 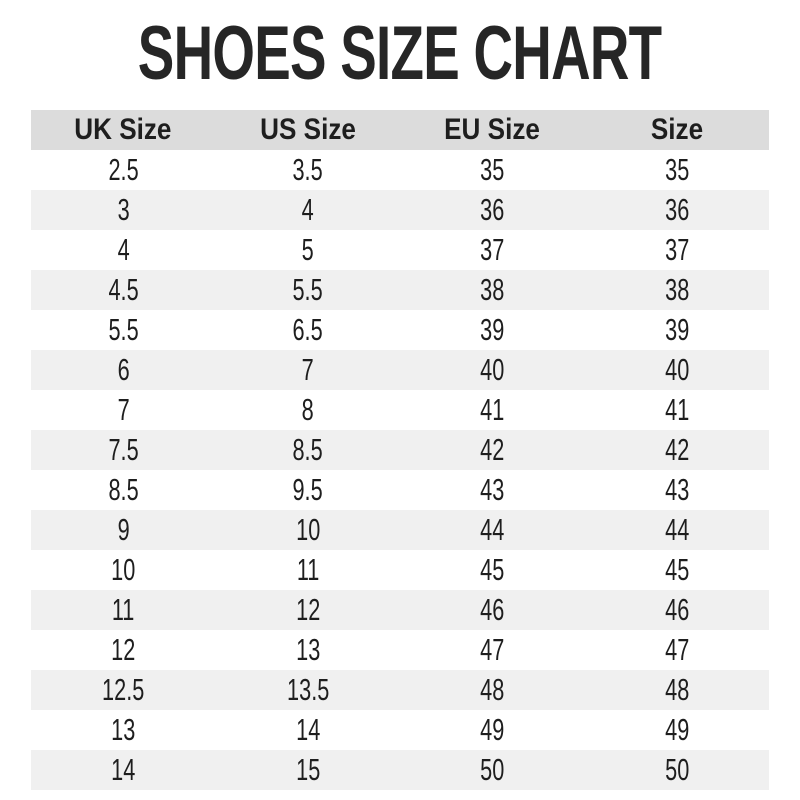 I want to click on cell-uk-size: 3, so click(x=123, y=210).